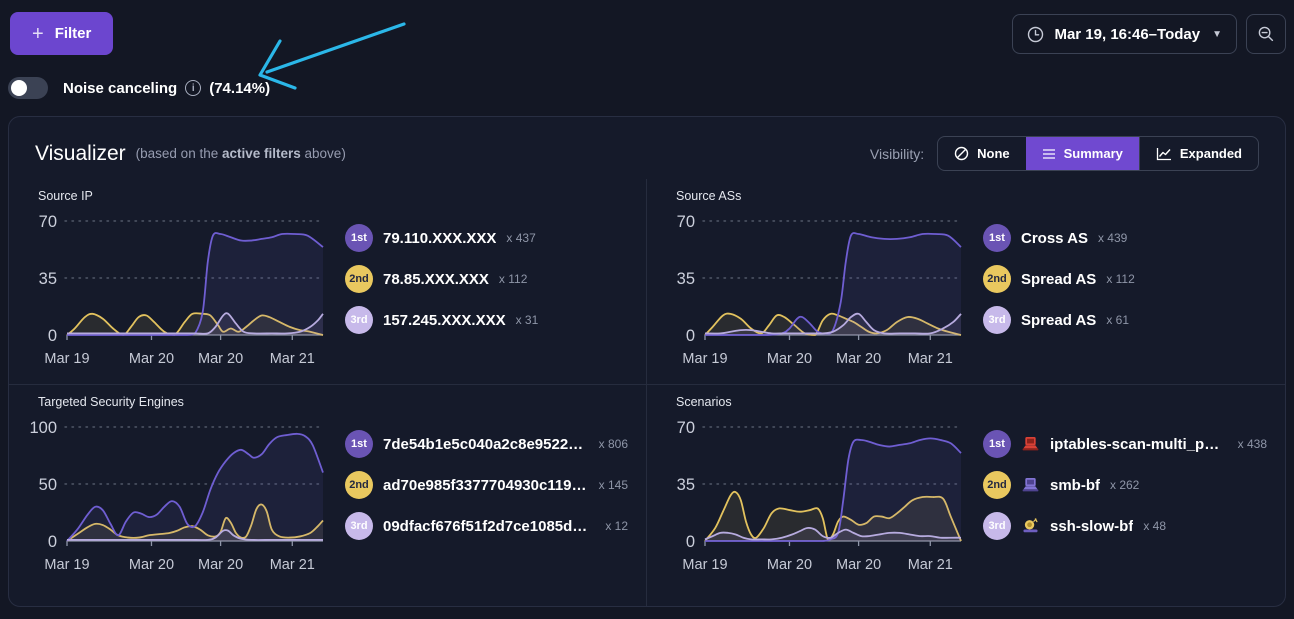  What do you see at coordinates (527, 320) in the screenshot?
I see `legend-count: x 31` at bounding box center [527, 320].